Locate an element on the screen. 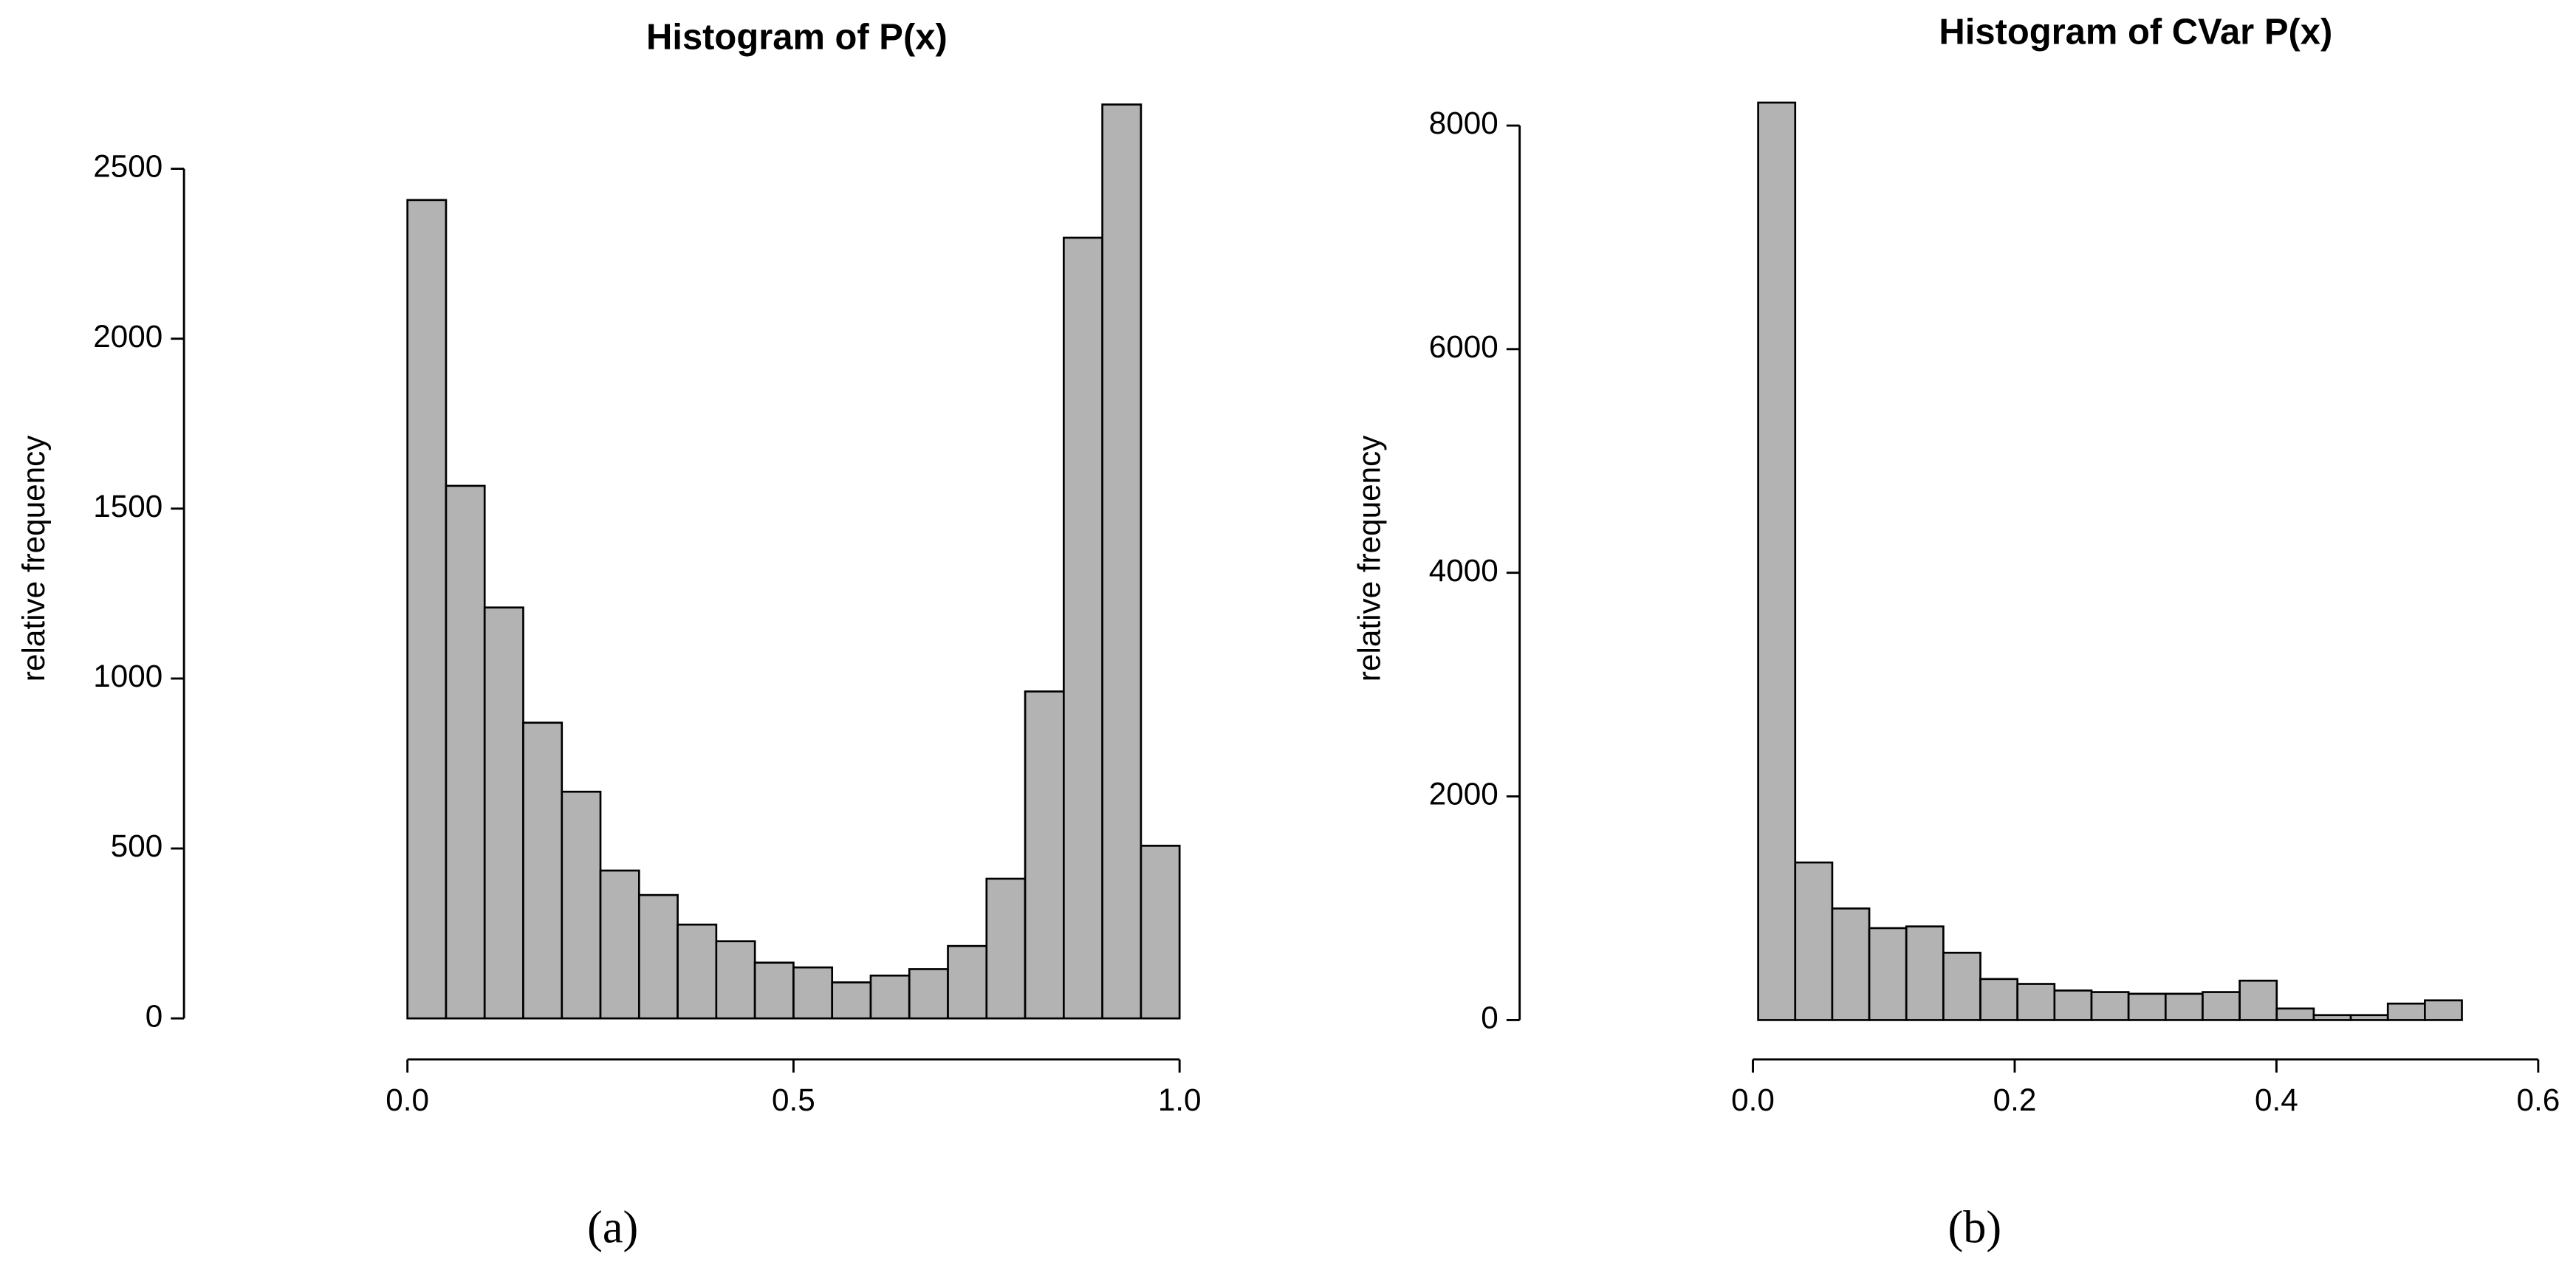  caption: (a) is located at coordinates (612, 1228).